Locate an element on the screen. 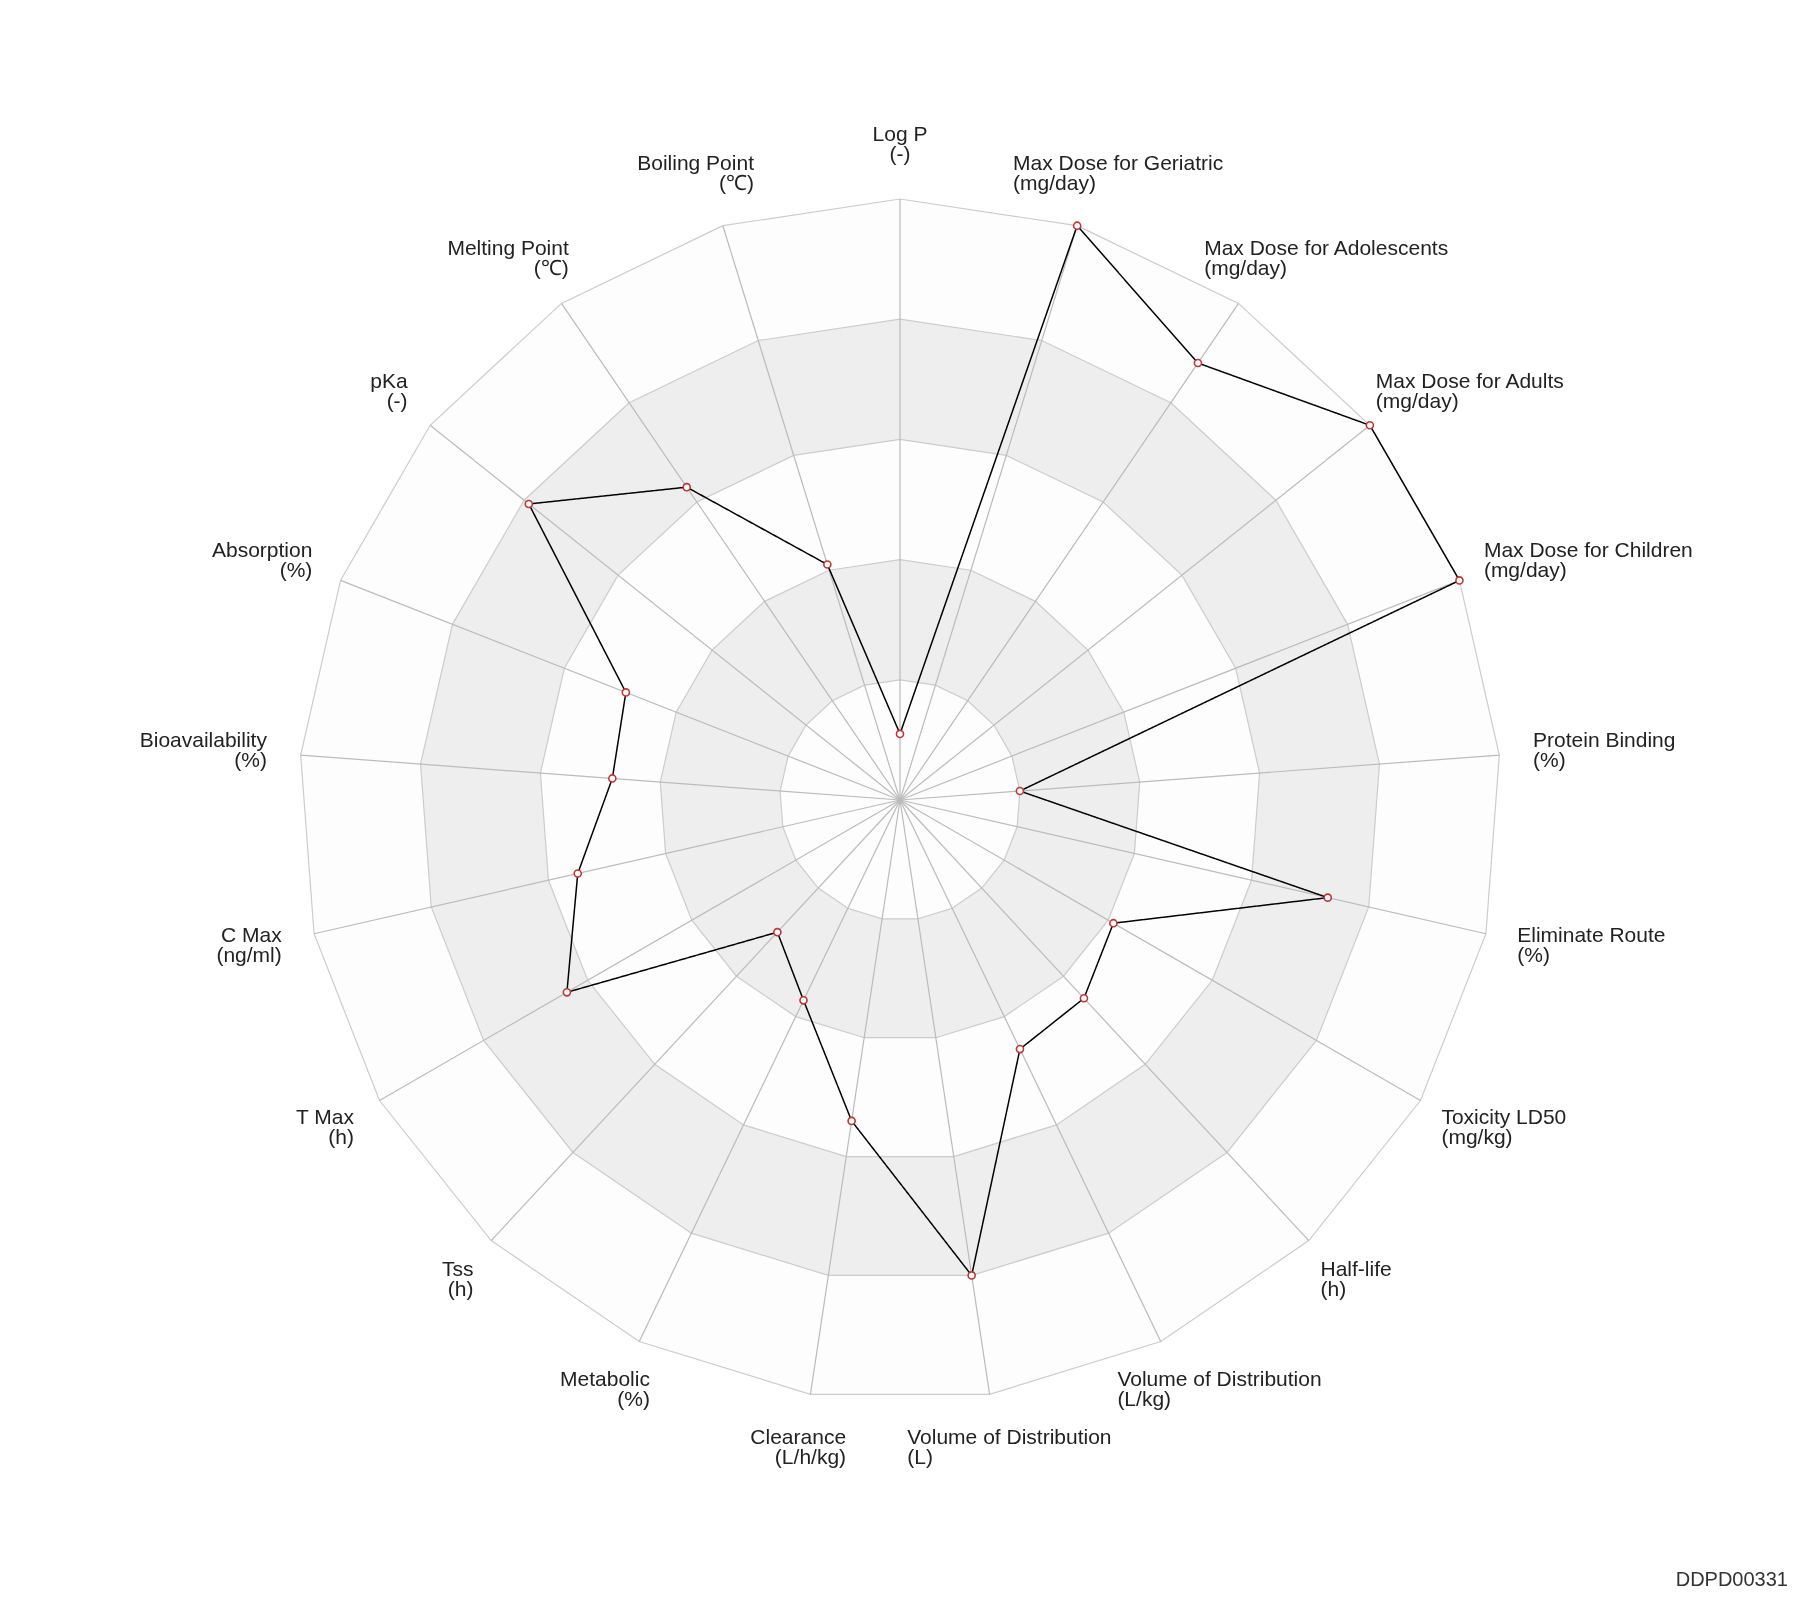 The image size is (1800, 1600). spoke-label: Max Dose for Children (mg/day) is located at coordinates (1588, 559).